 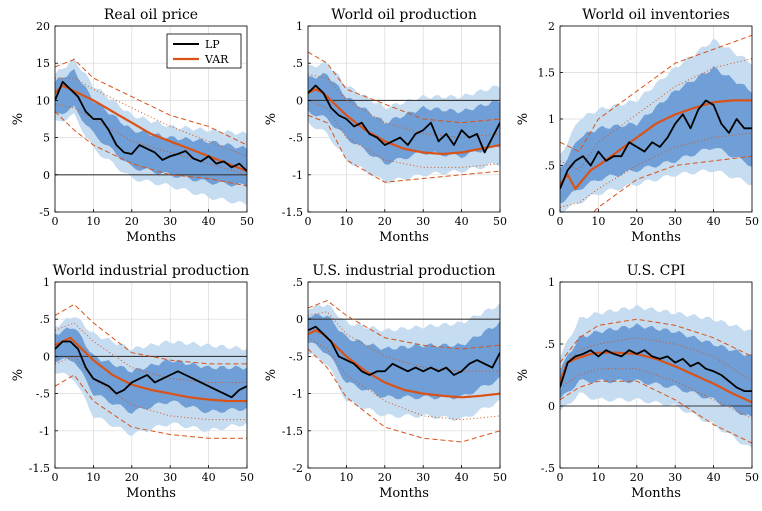 What do you see at coordinates (43, 26) in the screenshot?
I see `y-tick-label: 20` at bounding box center [43, 26].